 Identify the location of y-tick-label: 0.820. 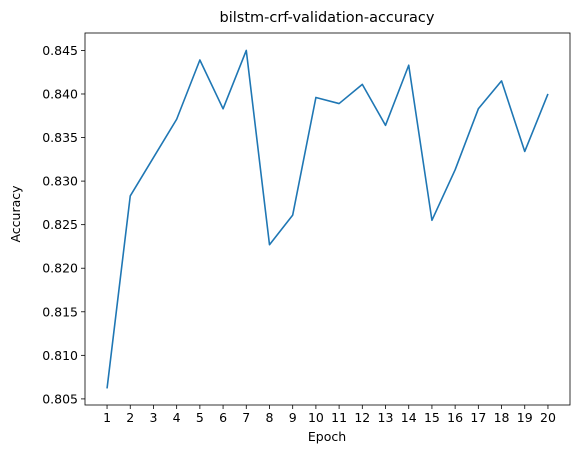
(60, 268).